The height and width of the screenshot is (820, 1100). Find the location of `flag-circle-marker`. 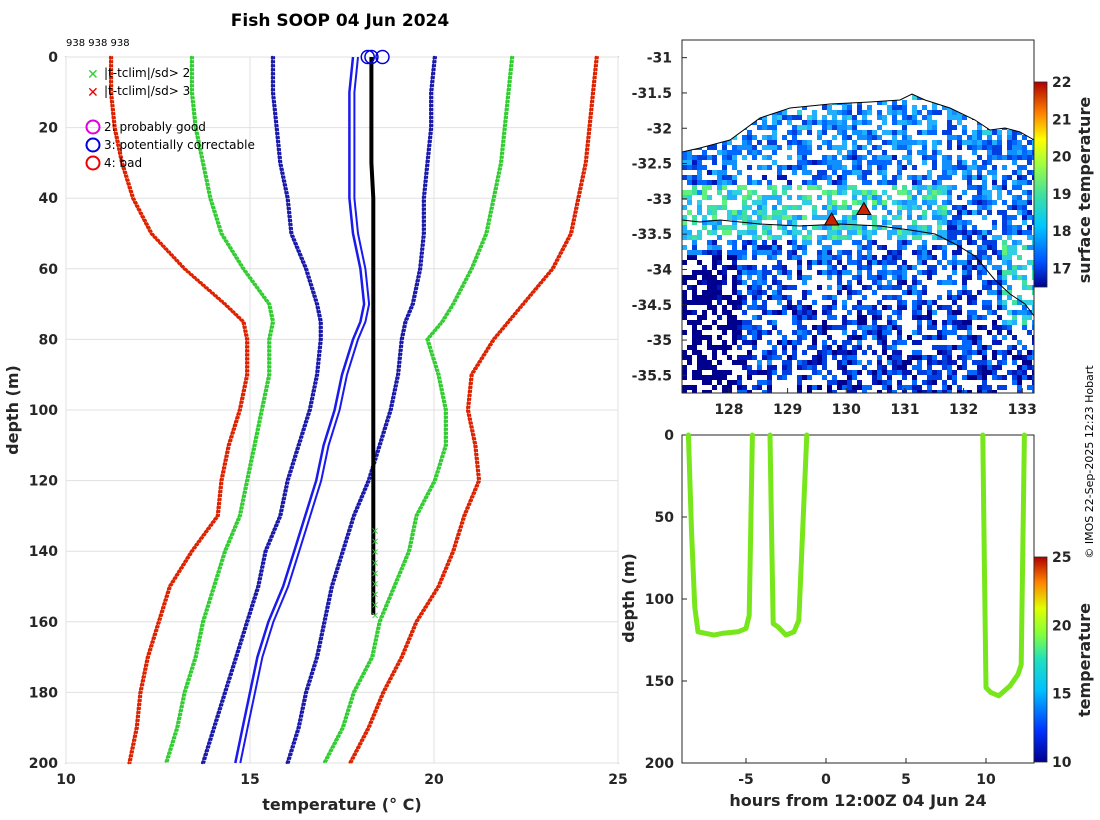

flag-circle-marker is located at coordinates (368, 57).